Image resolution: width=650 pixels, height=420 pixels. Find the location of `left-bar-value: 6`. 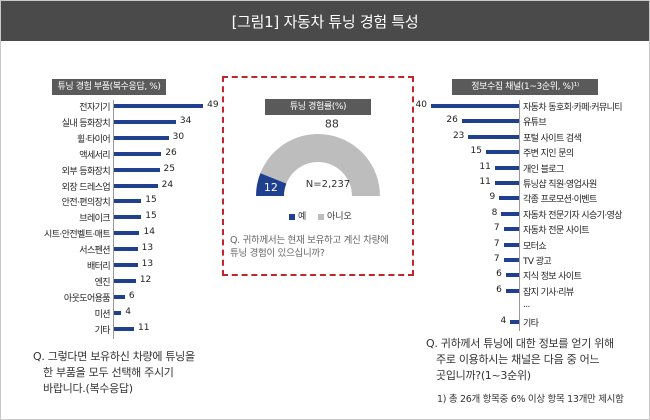

left-bar-value: 6 is located at coordinates (131, 295).